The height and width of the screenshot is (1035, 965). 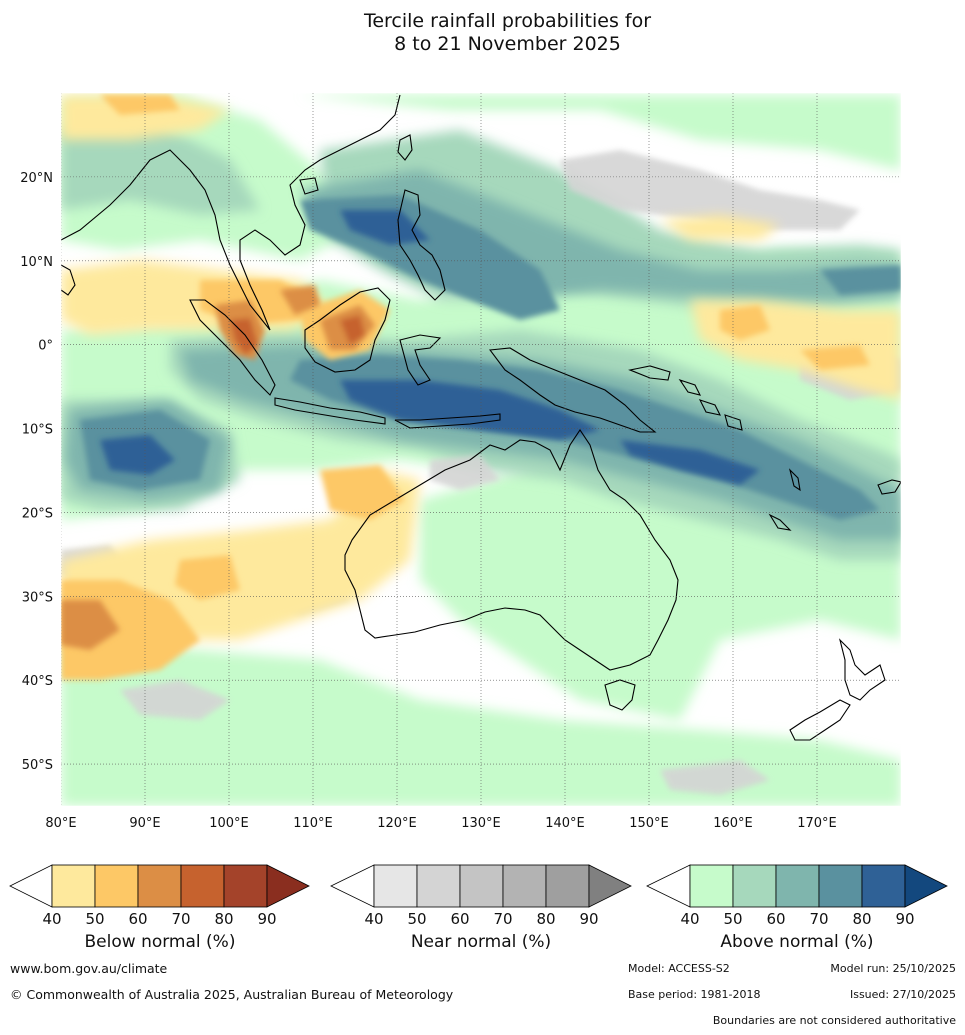 I want to click on colorbar-above-normal: 40 50 60 70 80 90, so click(x=797, y=896).